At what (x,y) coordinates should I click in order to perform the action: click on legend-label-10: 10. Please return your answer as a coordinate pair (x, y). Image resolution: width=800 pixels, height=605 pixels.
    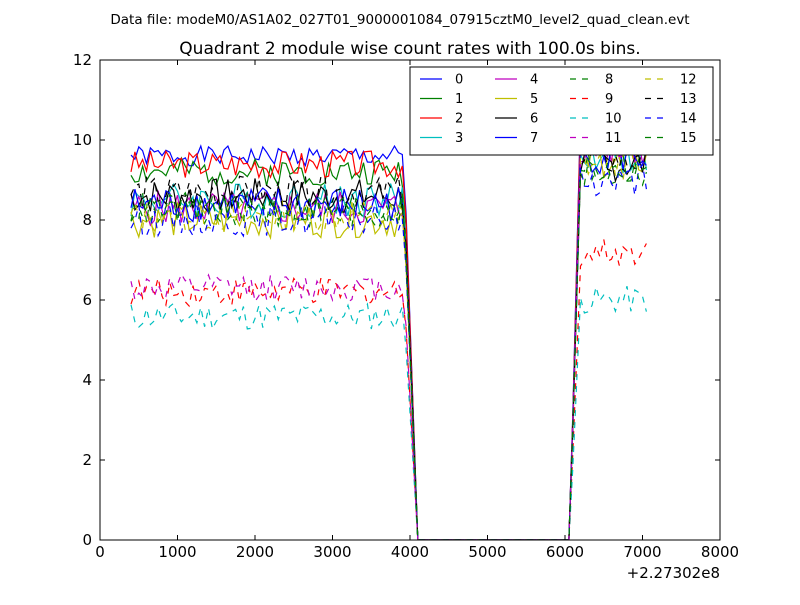
    Looking at the image, I should click on (613, 119).